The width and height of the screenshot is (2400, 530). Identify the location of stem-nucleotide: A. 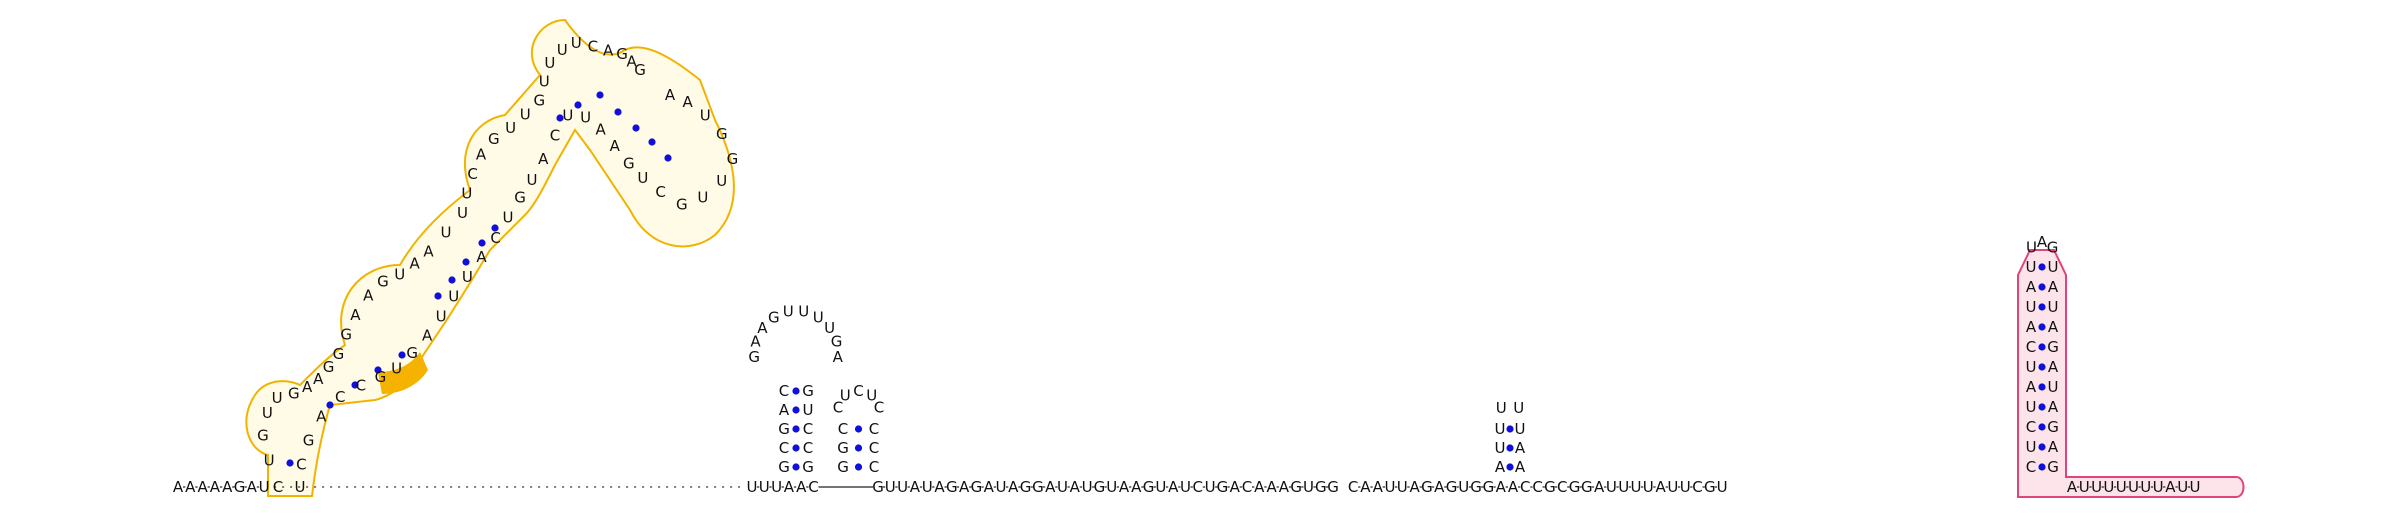
(1500, 467).